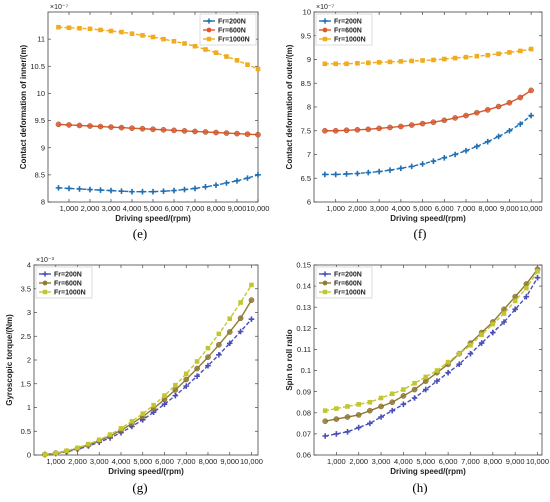 Image resolution: width=550 pixels, height=502 pixels. Describe the element at coordinates (29, 455) in the screenshot. I see `panel-g-ytick-label: 0` at that location.